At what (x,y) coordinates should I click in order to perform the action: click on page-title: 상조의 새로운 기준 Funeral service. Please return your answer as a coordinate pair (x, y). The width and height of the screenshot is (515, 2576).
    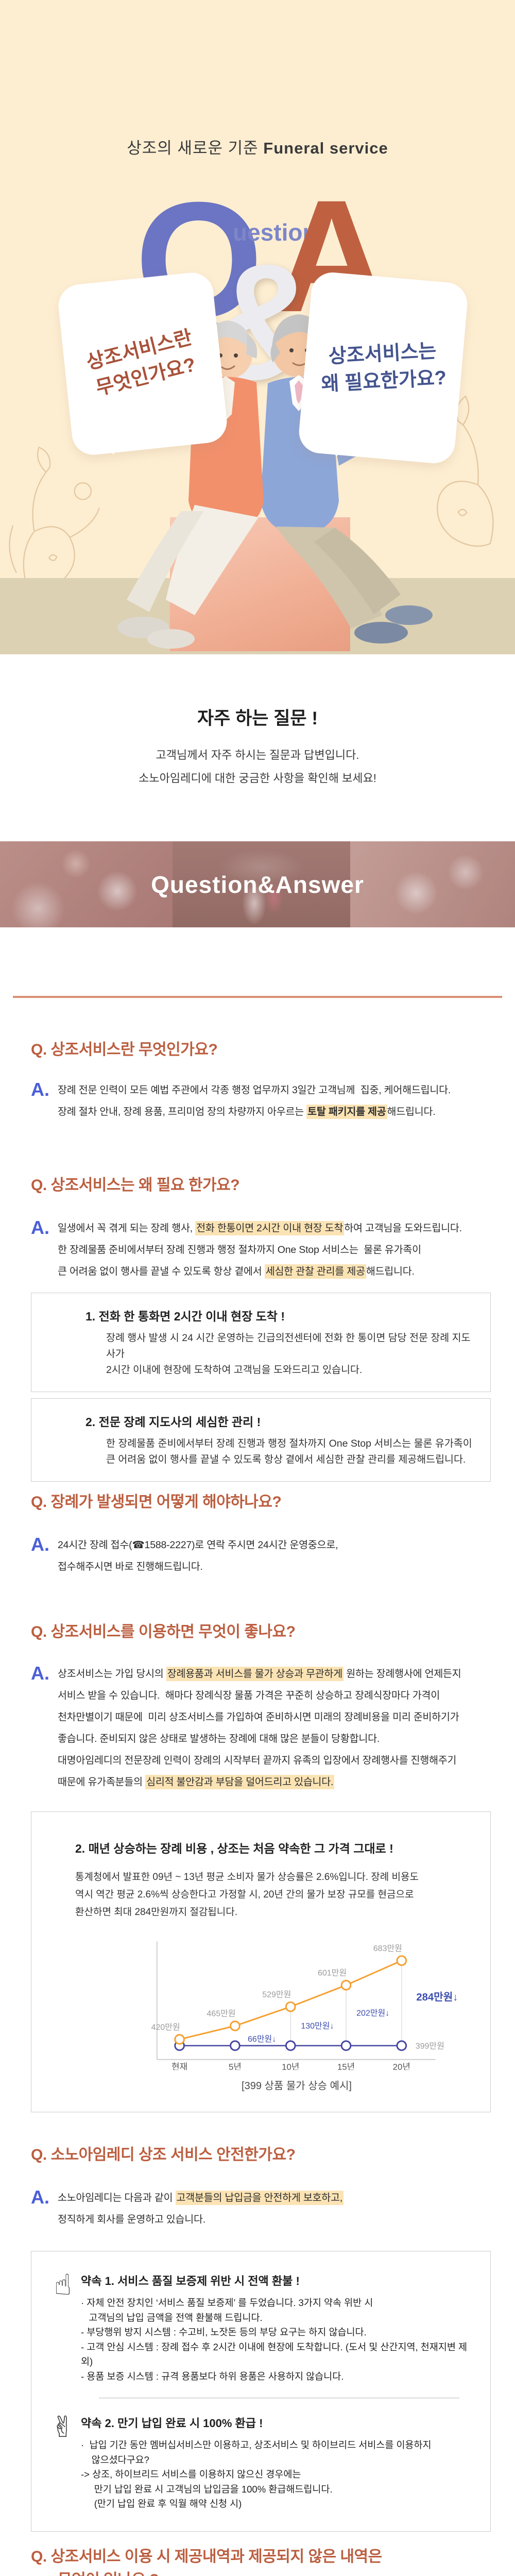
    Looking at the image, I should click on (257, 146).